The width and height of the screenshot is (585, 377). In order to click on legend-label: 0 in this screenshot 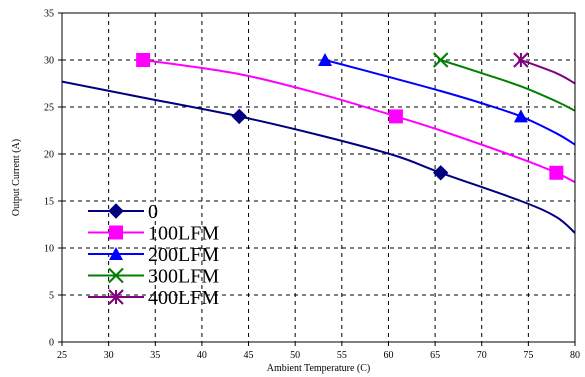, I will do `click(153, 212)`.